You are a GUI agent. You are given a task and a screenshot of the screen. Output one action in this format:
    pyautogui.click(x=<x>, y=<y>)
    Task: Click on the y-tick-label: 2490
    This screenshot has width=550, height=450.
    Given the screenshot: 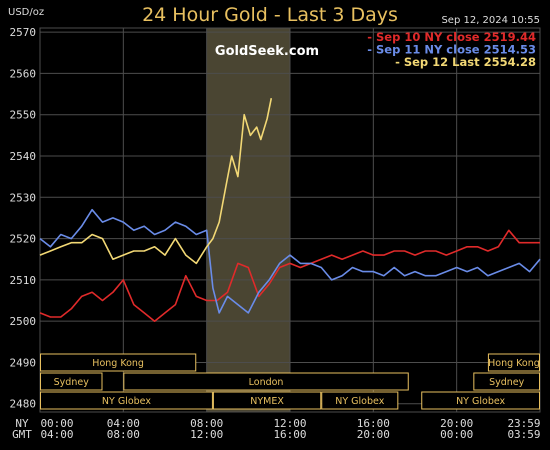 What is the action you would take?
    pyautogui.click(x=23, y=362)
    